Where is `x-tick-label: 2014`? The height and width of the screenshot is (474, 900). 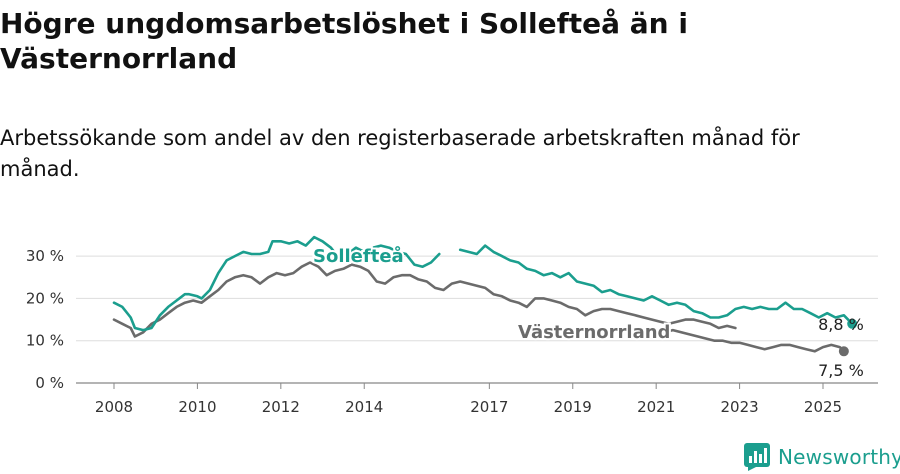
x-tick-label: 2014 is located at coordinates (364, 407).